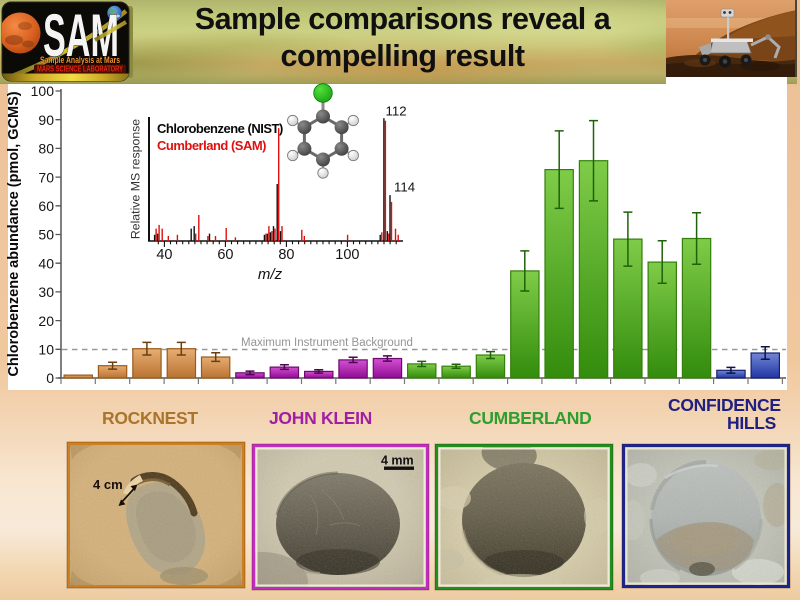  Describe the element at coordinates (50, 378) in the screenshot. I see `svg-text: 0` at that location.